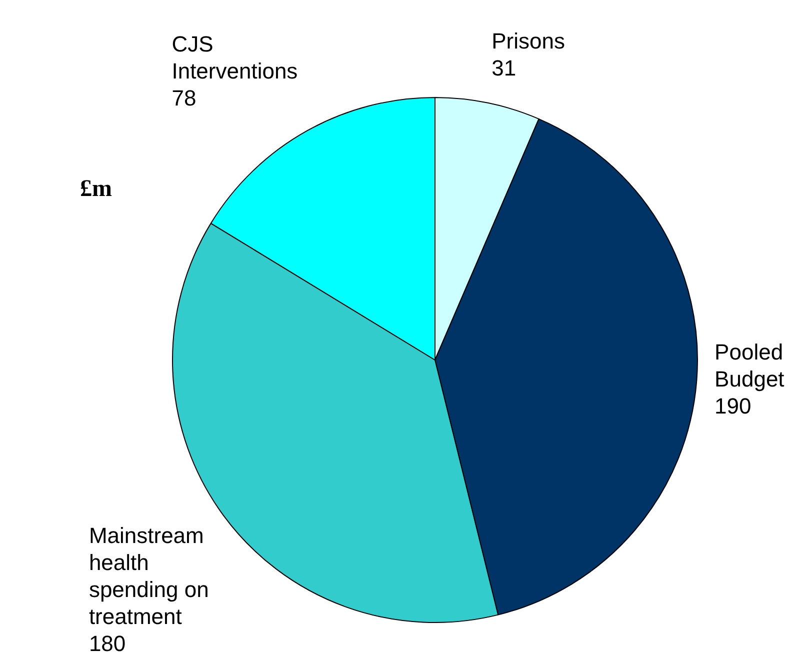 The image size is (794, 669). Describe the element at coordinates (235, 57) in the screenshot. I see `slice-label: CJS Interventions` at that location.